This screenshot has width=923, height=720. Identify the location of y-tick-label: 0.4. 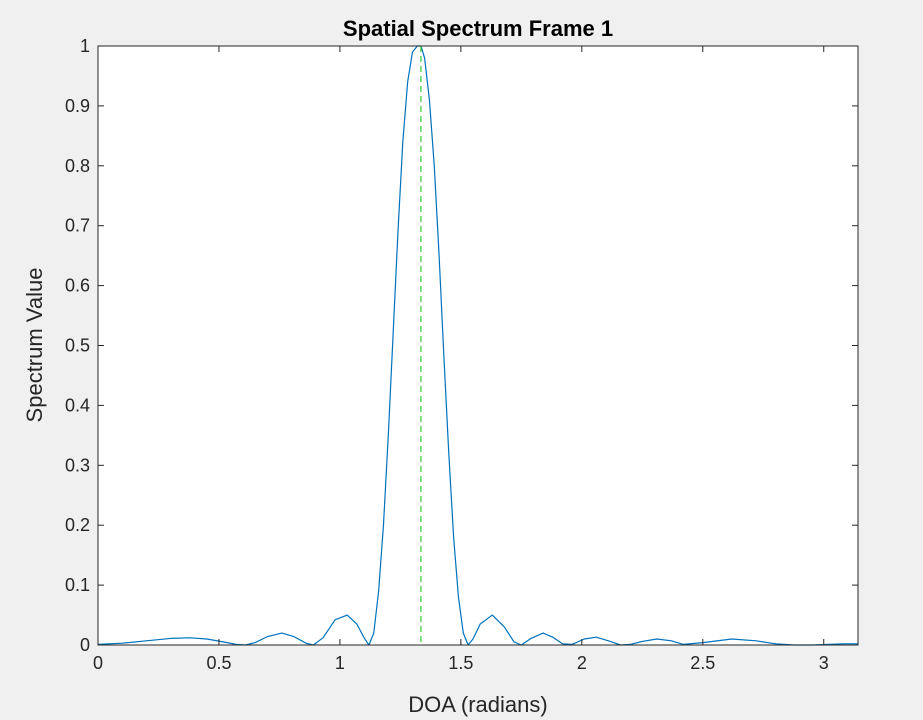
(77, 405).